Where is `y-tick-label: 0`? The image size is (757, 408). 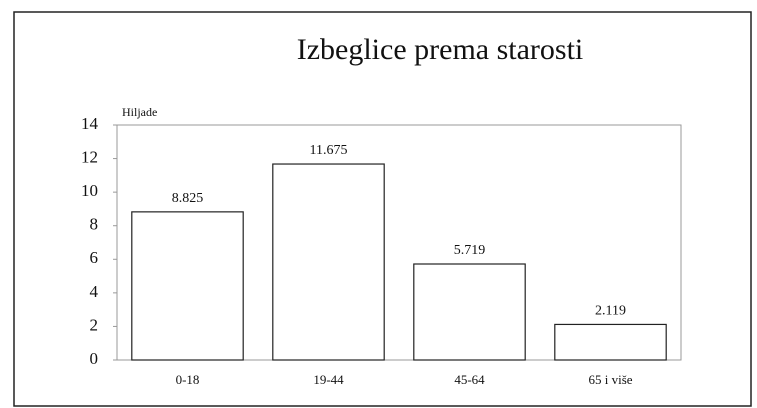
y-tick-label: 0 is located at coordinates (94, 358).